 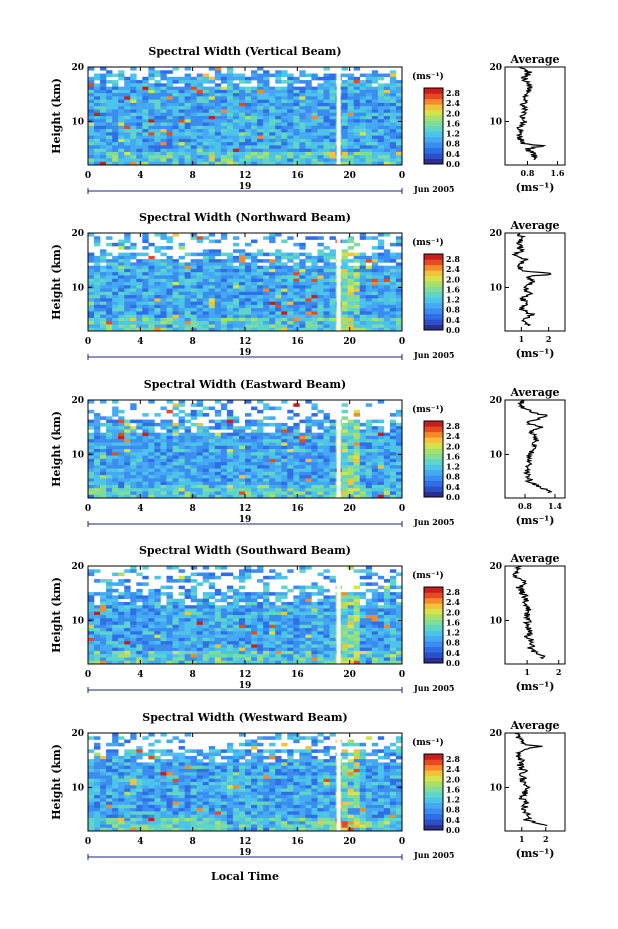 What do you see at coordinates (433, 327) in the screenshot?
I see `colorbar-swatch` at bounding box center [433, 327].